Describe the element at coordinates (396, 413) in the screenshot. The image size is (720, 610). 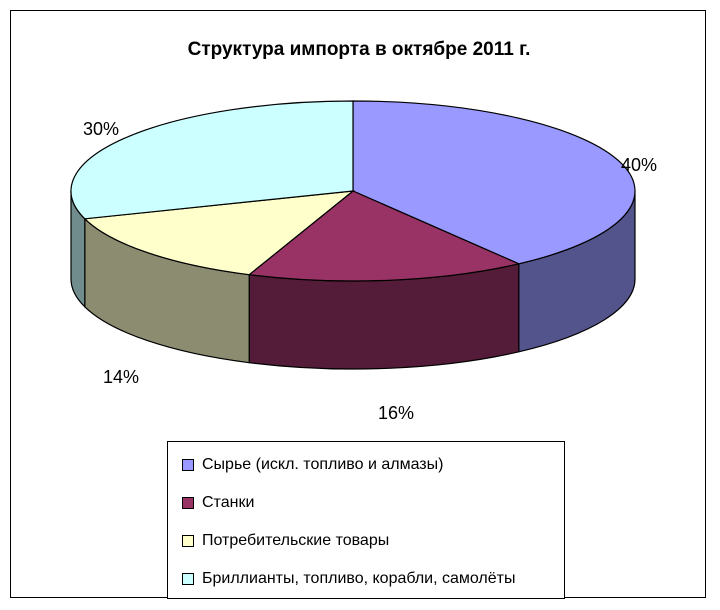
I see `pie-value-label-2: 16%` at that location.